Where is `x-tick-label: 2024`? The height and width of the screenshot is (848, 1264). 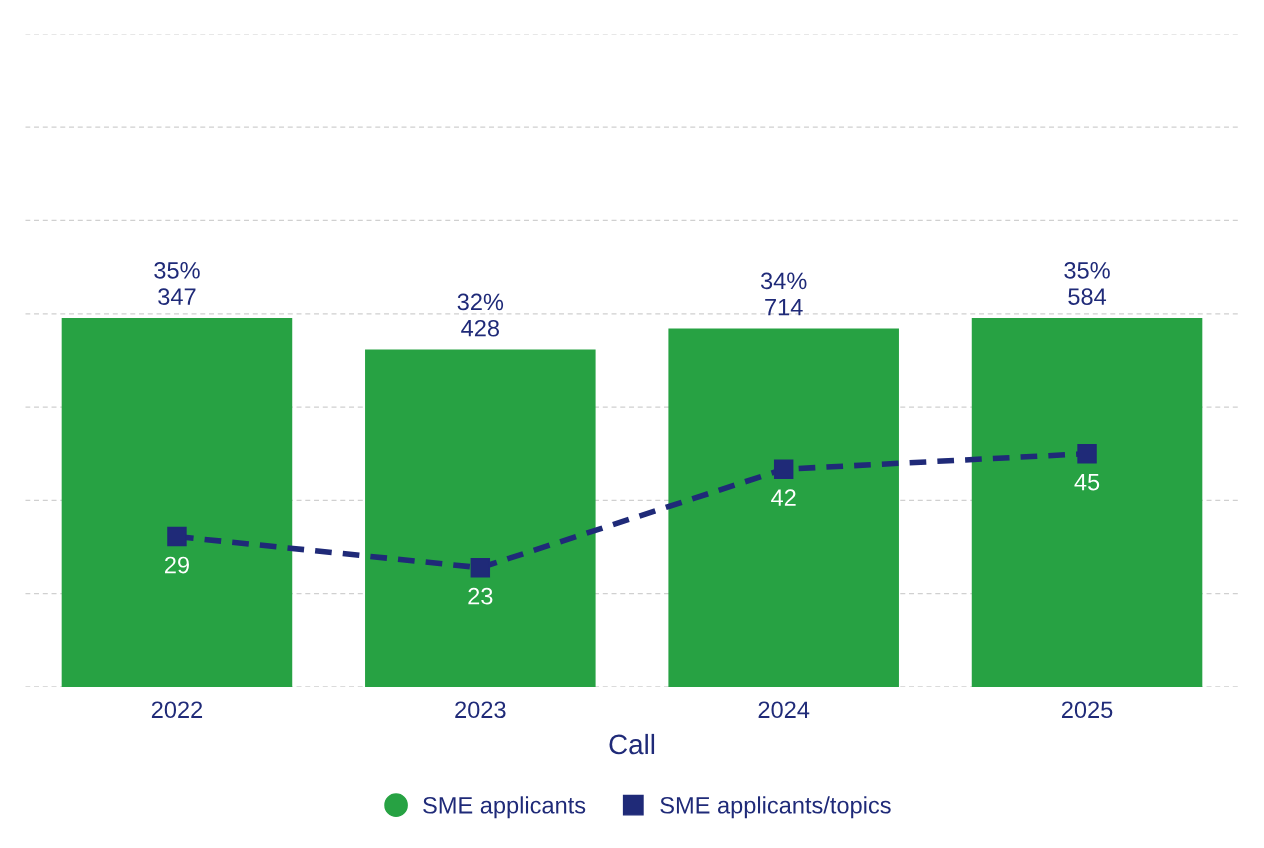 x-tick-label: 2024 is located at coordinates (784, 710).